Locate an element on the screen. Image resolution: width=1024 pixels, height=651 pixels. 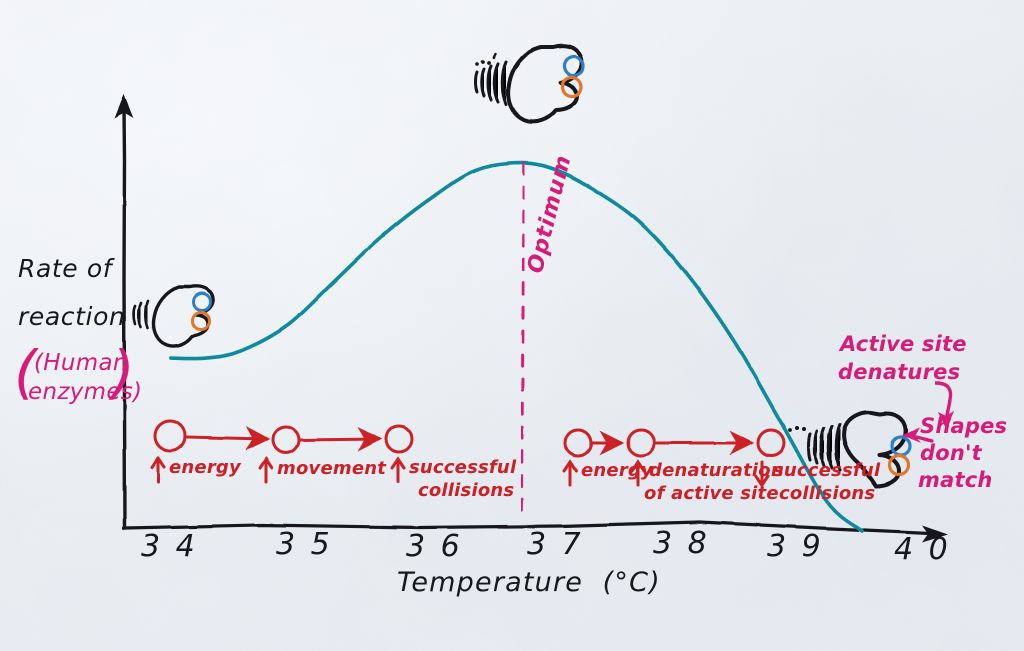
shapes-note-line1: Shapes is located at coordinates (964, 426).